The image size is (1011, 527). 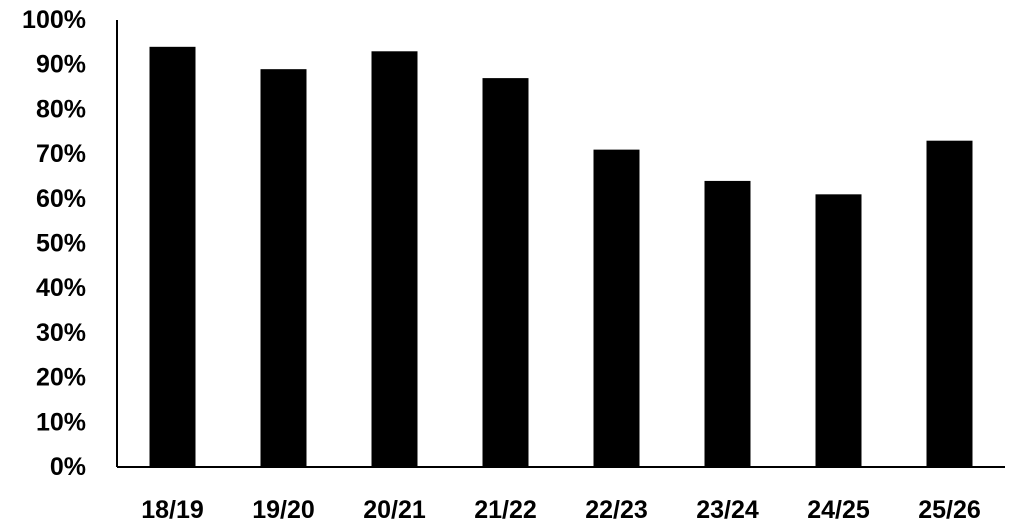 What do you see at coordinates (283, 510) in the screenshot?
I see `x-tick-label: 19/20` at bounding box center [283, 510].